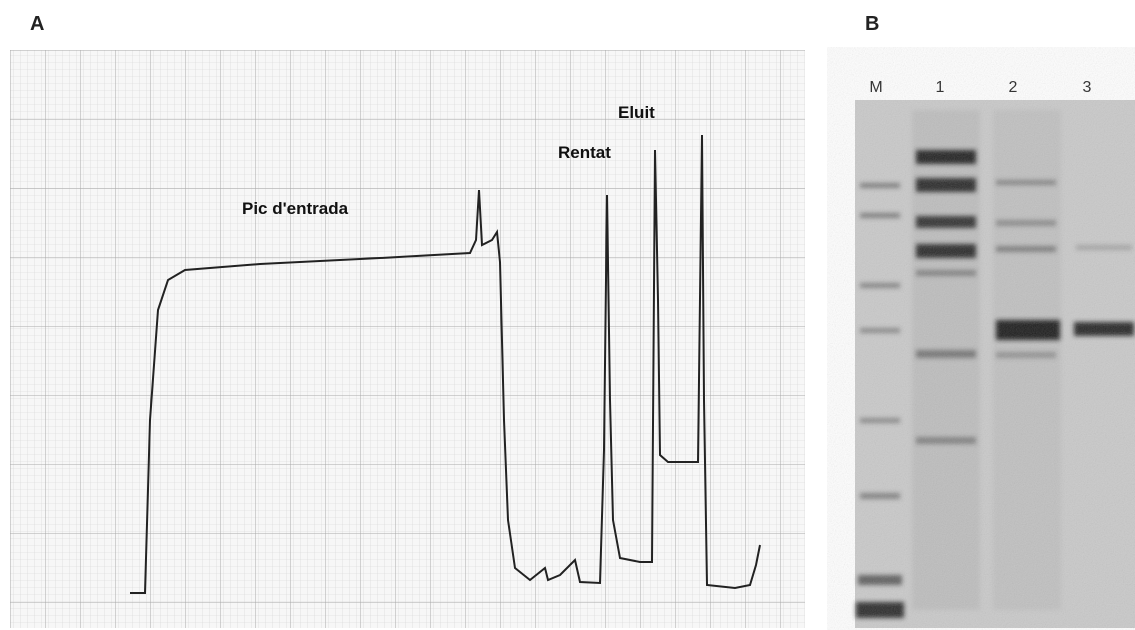 Image resolution: width=1135 pixels, height=630 pixels. Describe the element at coordinates (940, 87) in the screenshot. I see `lane-label: 1` at that location.